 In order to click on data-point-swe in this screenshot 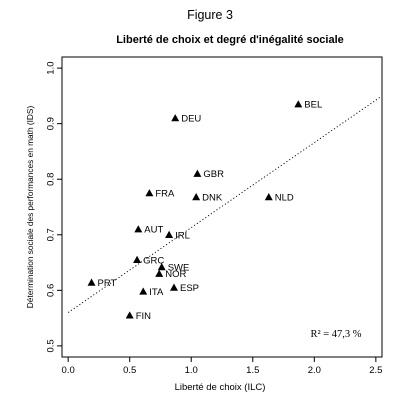, I will do `click(161, 267)`.